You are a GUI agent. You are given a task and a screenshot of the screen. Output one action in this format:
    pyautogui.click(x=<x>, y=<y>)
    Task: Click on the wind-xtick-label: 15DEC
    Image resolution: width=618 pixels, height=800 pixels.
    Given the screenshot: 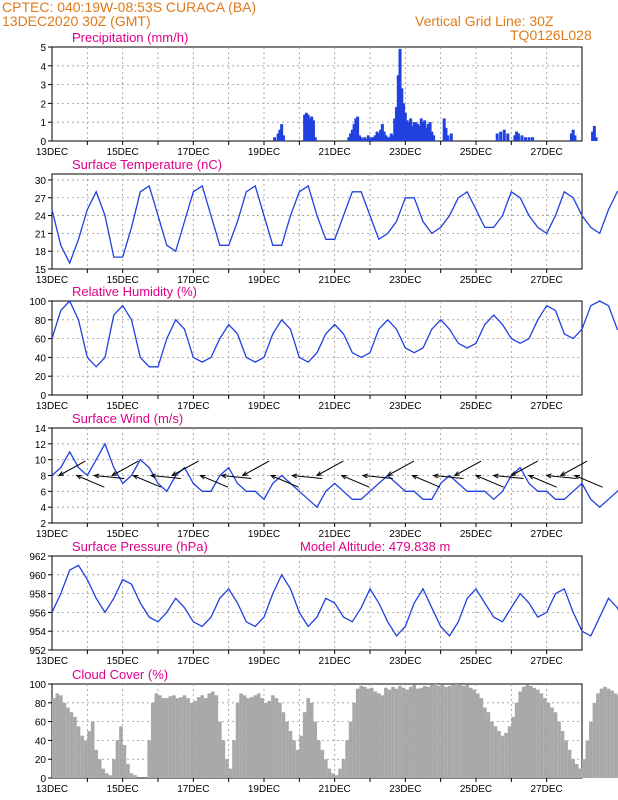 What is the action you would take?
    pyautogui.click(x=123, y=534)
    